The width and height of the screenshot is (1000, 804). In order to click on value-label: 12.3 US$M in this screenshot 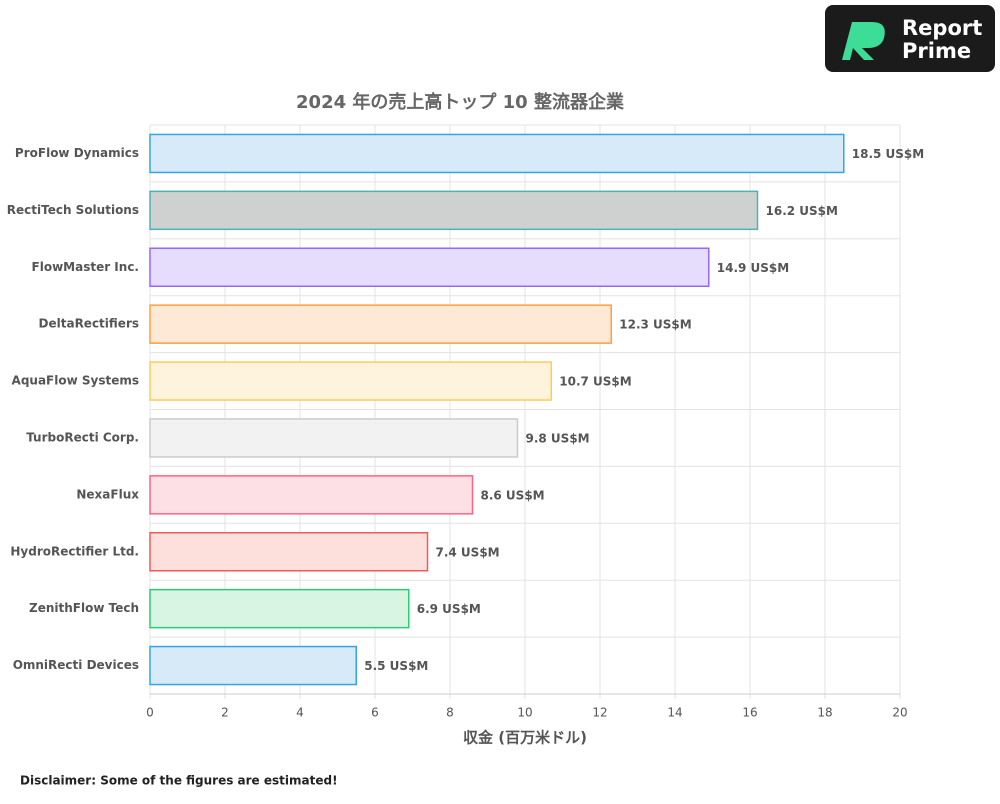, I will do `click(655, 325)`.